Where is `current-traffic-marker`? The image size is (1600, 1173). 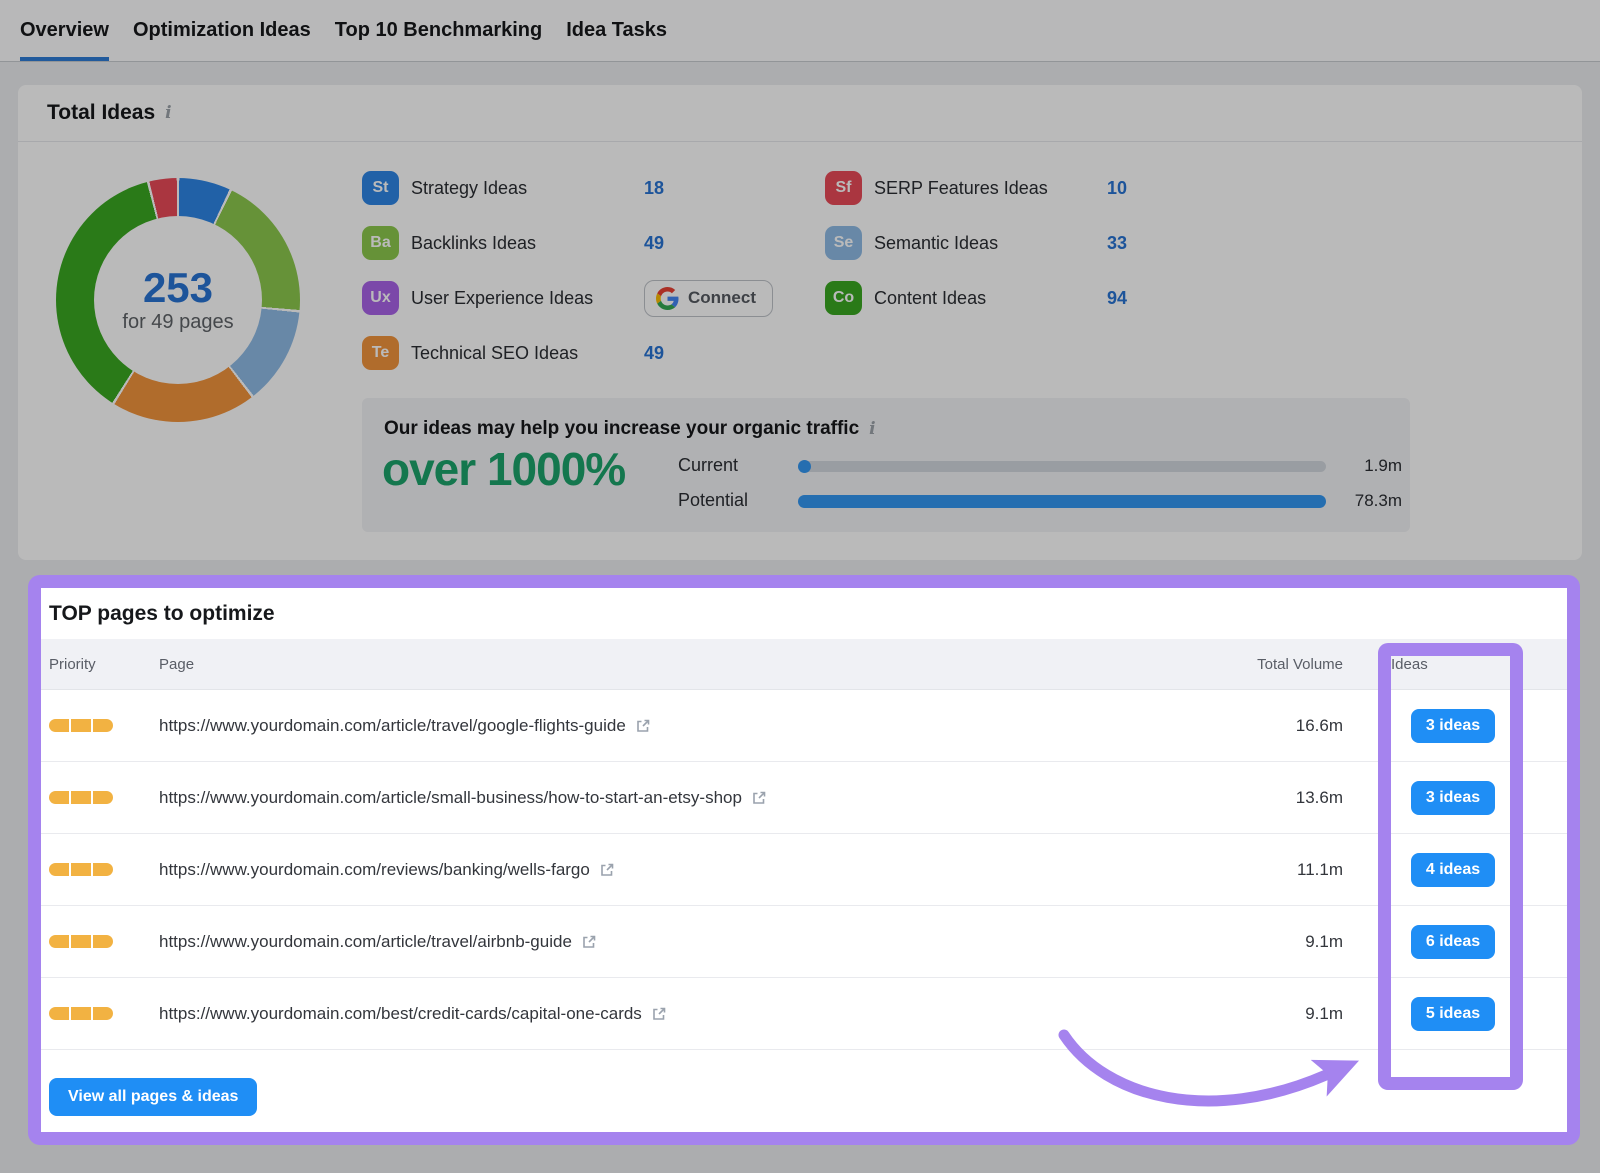
current-traffic-marker is located at coordinates (804, 466).